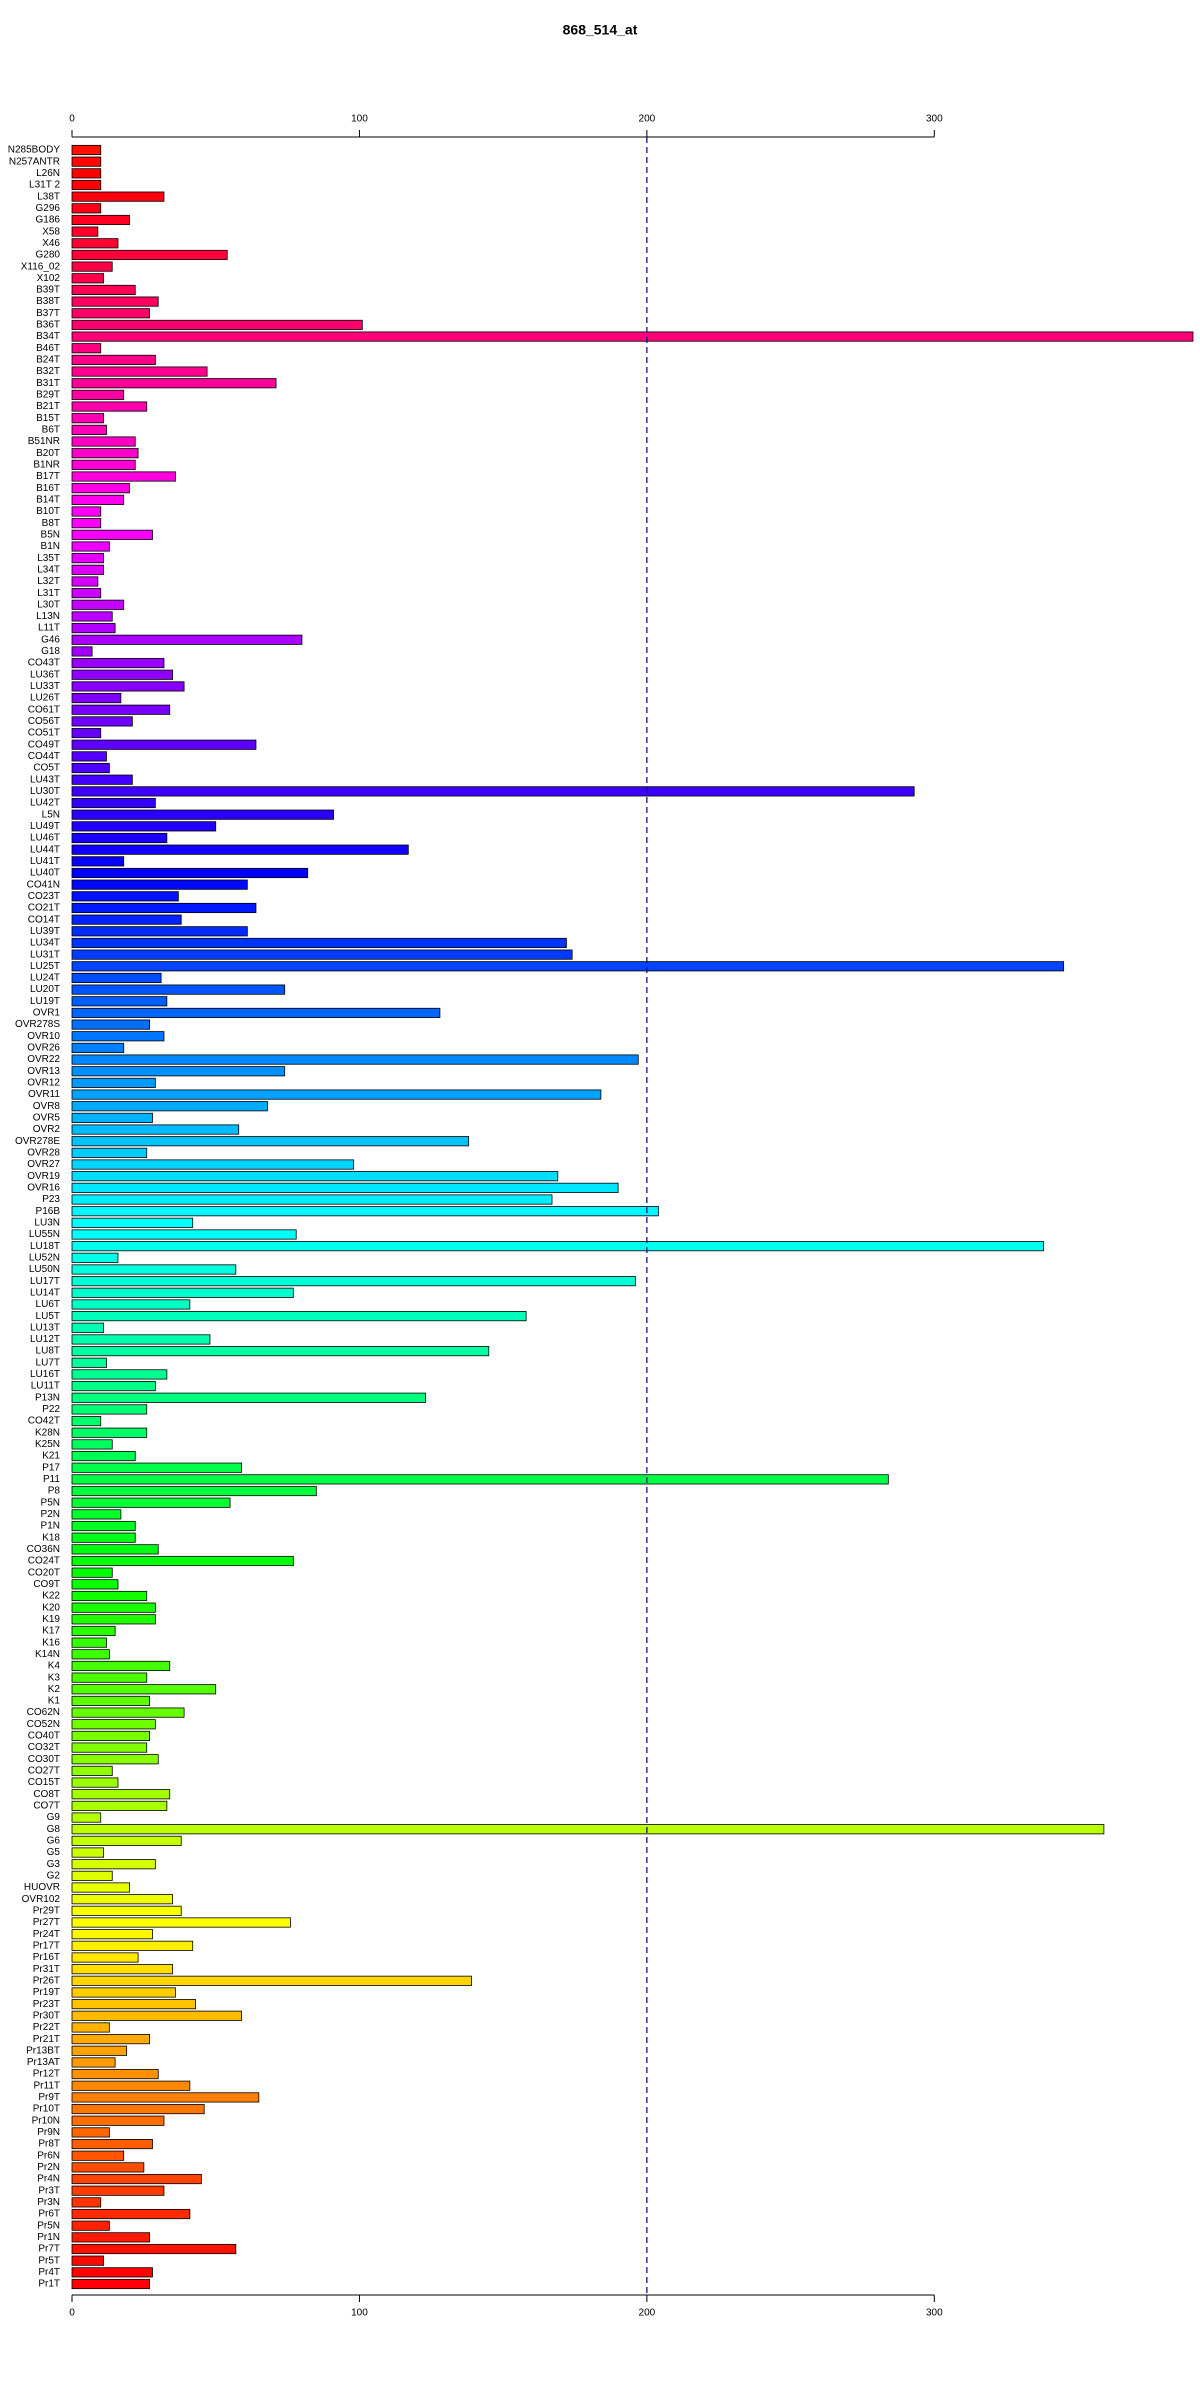 Image resolution: width=1200 pixels, height=2400 pixels. Describe the element at coordinates (49, 2144) in the screenshot. I see `y-tick-label: Pr8T` at that location.